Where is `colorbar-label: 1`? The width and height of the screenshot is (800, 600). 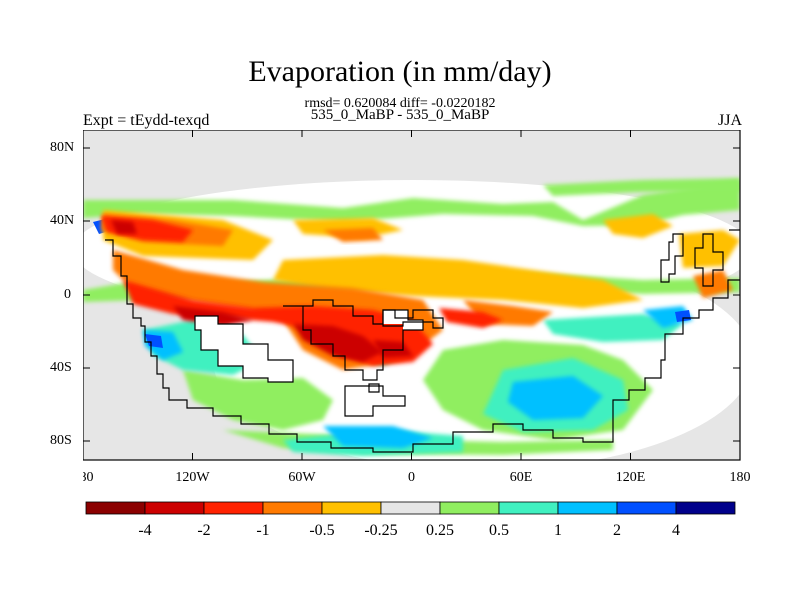
colorbar-label: 1 is located at coordinates (558, 530).